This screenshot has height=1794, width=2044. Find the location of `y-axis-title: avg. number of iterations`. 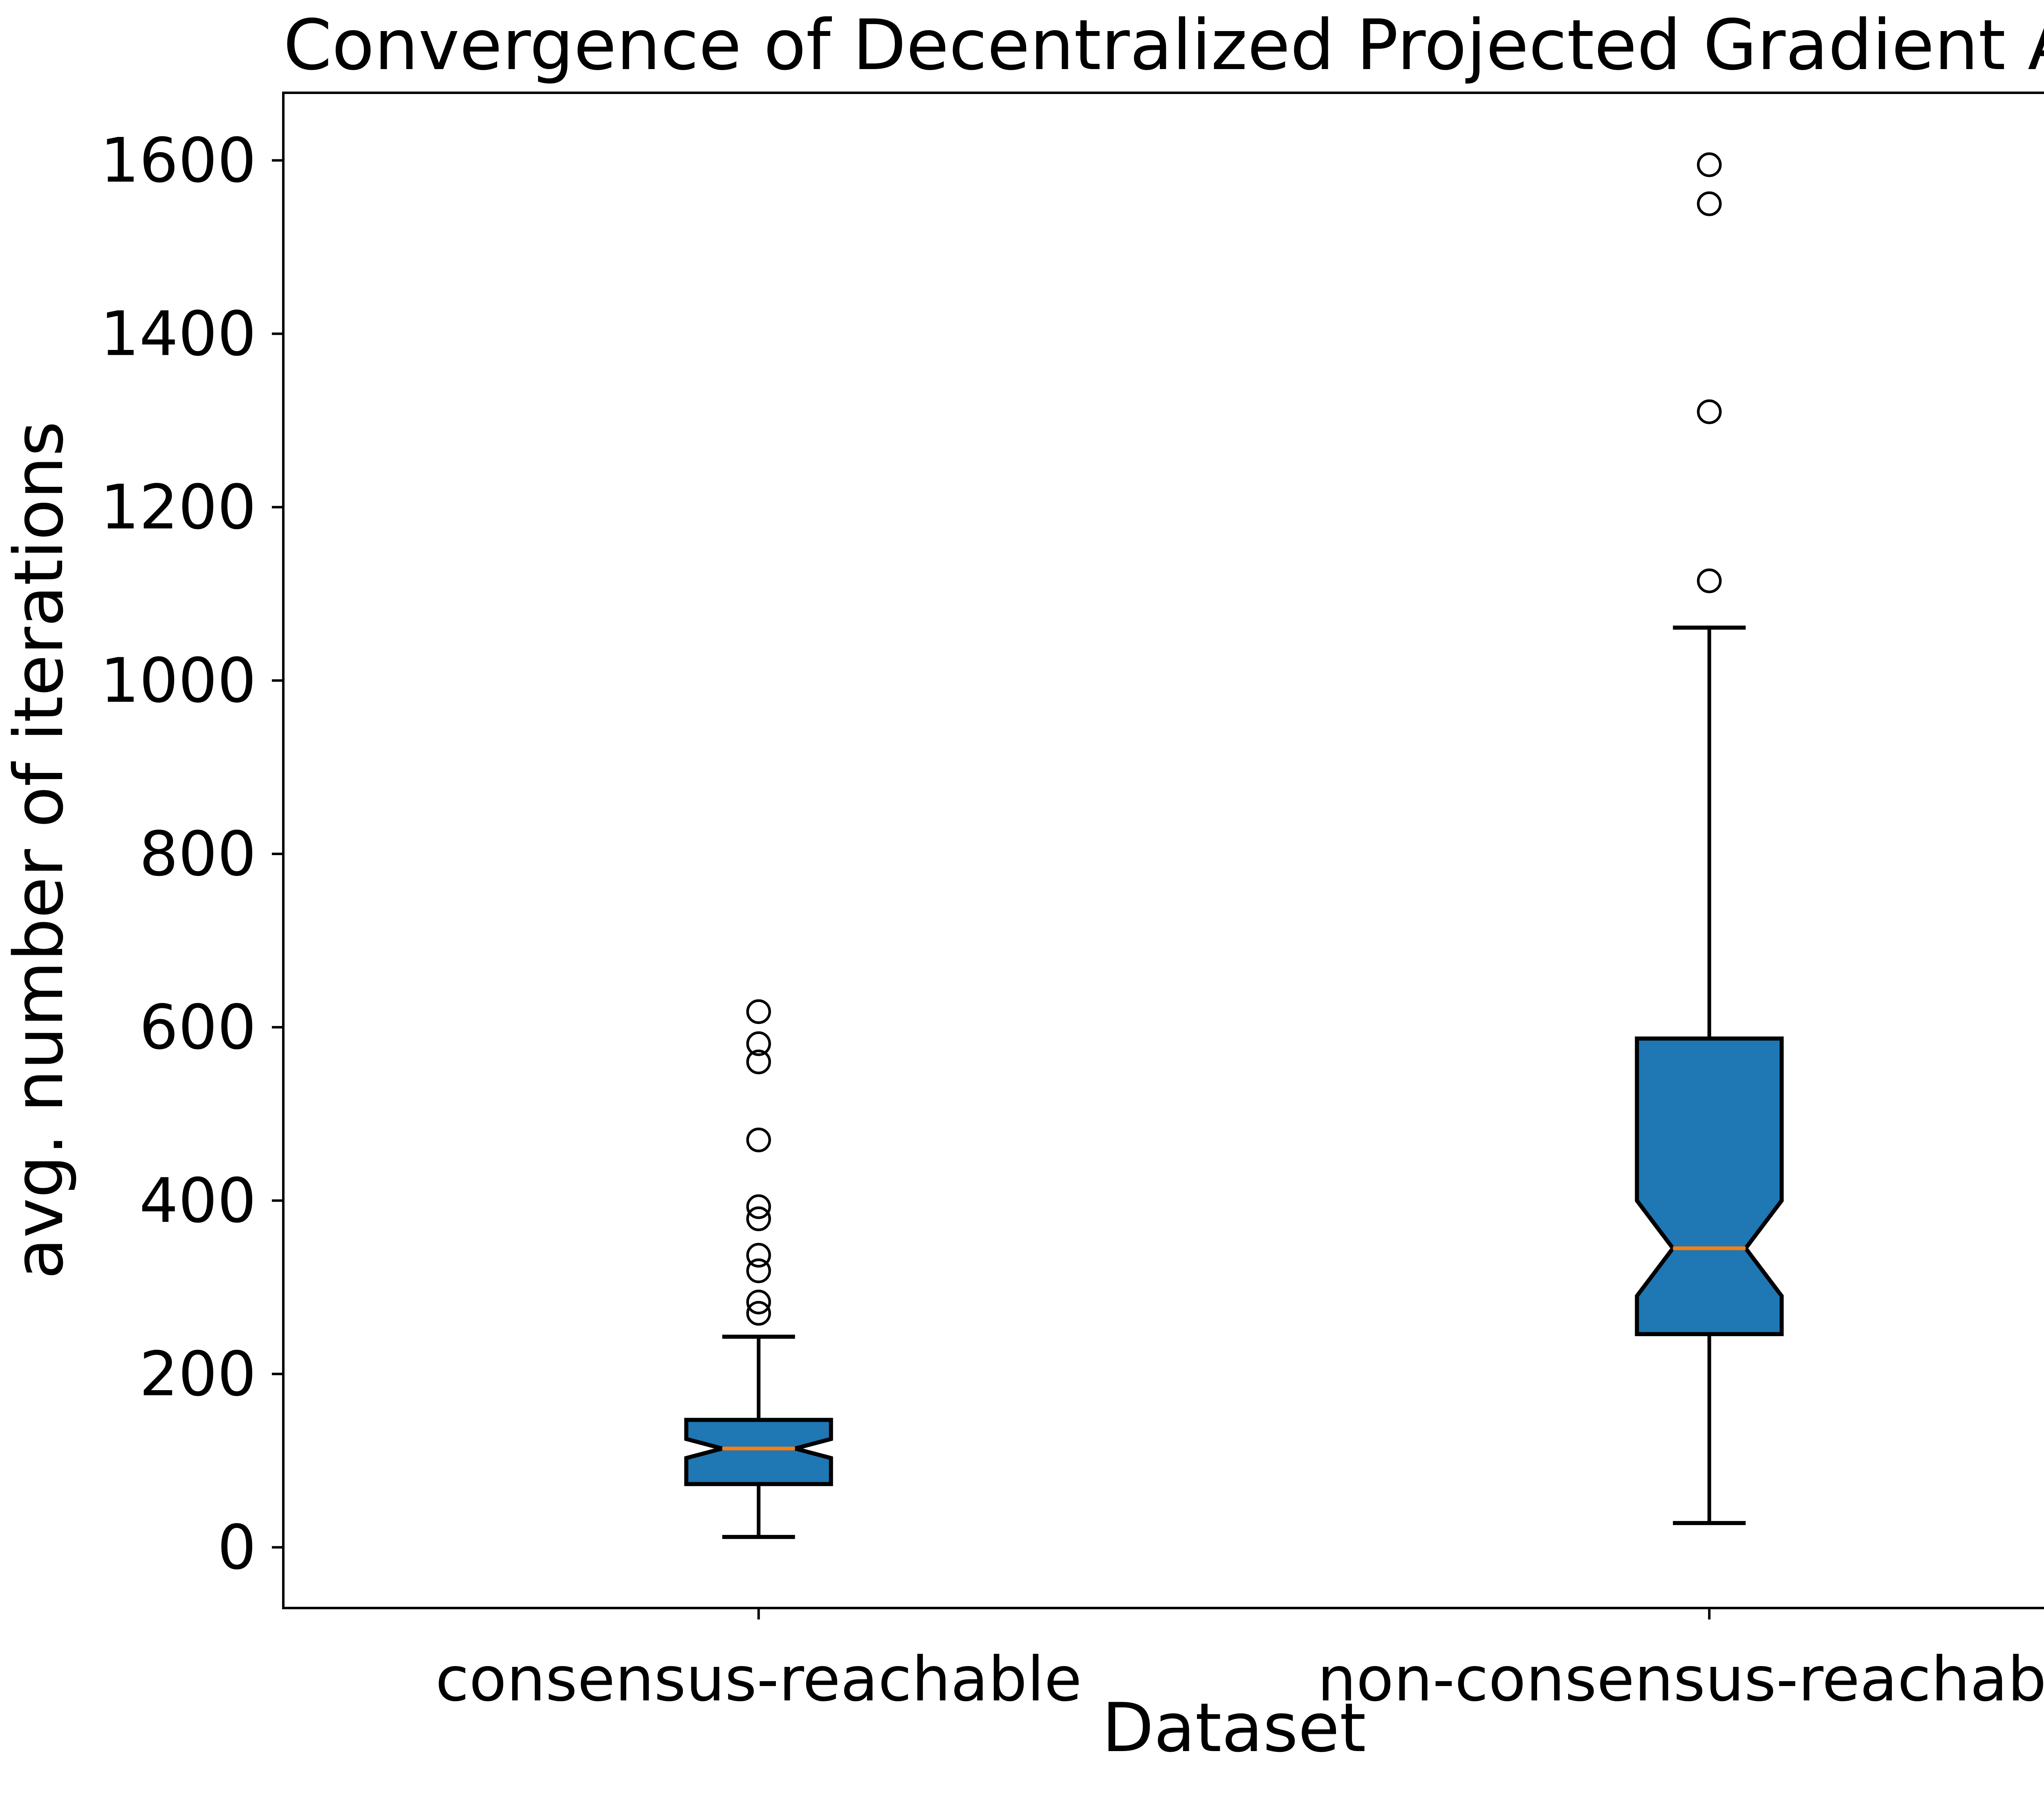

y-axis-title: avg. number of iterations is located at coordinates (39, 850).